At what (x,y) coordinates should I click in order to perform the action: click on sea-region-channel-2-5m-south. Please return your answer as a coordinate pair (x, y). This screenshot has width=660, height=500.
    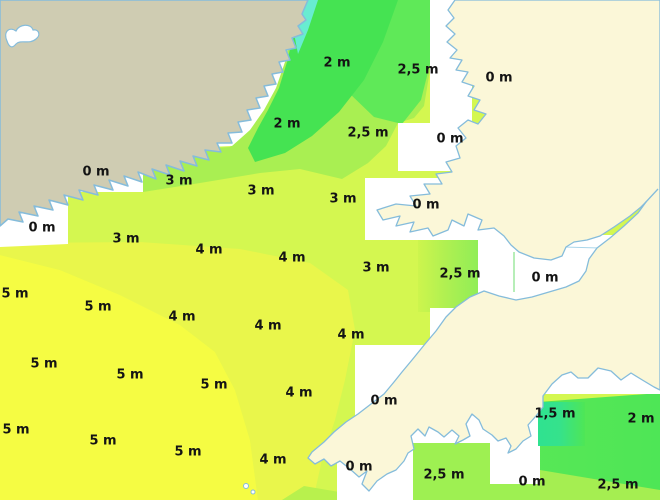
    Looking at the image, I should click on (600, 485).